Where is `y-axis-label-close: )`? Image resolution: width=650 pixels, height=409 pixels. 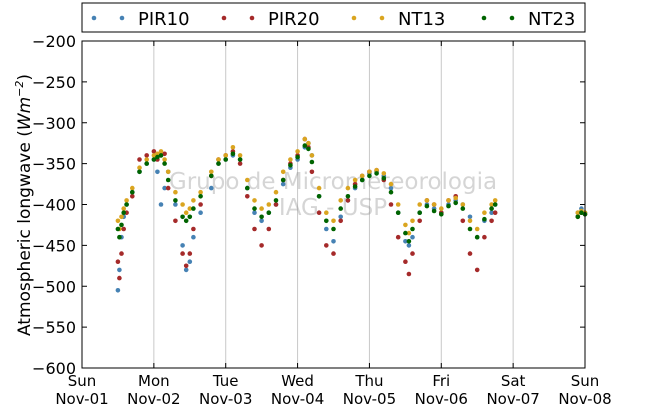
y-axis-label-close: ) is located at coordinates (25, 77).